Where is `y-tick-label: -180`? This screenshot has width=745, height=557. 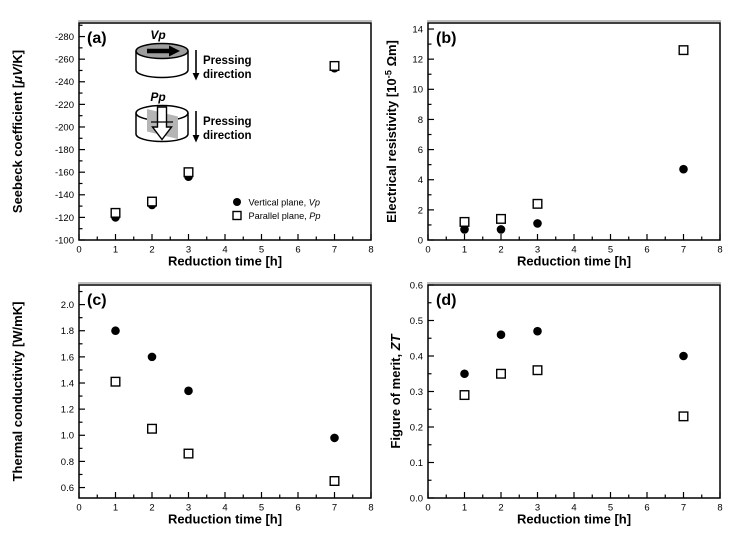
y-tick-label: -180 is located at coordinates (64, 150).